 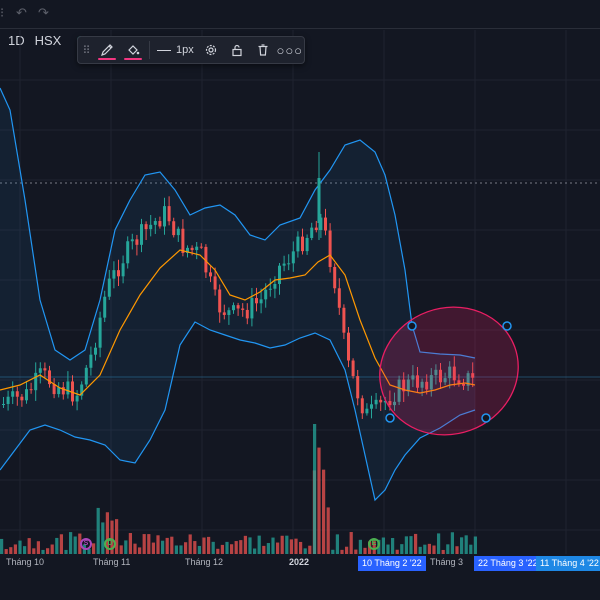 I want to click on time-axis-label: Tháng 11, so click(x=112, y=562).